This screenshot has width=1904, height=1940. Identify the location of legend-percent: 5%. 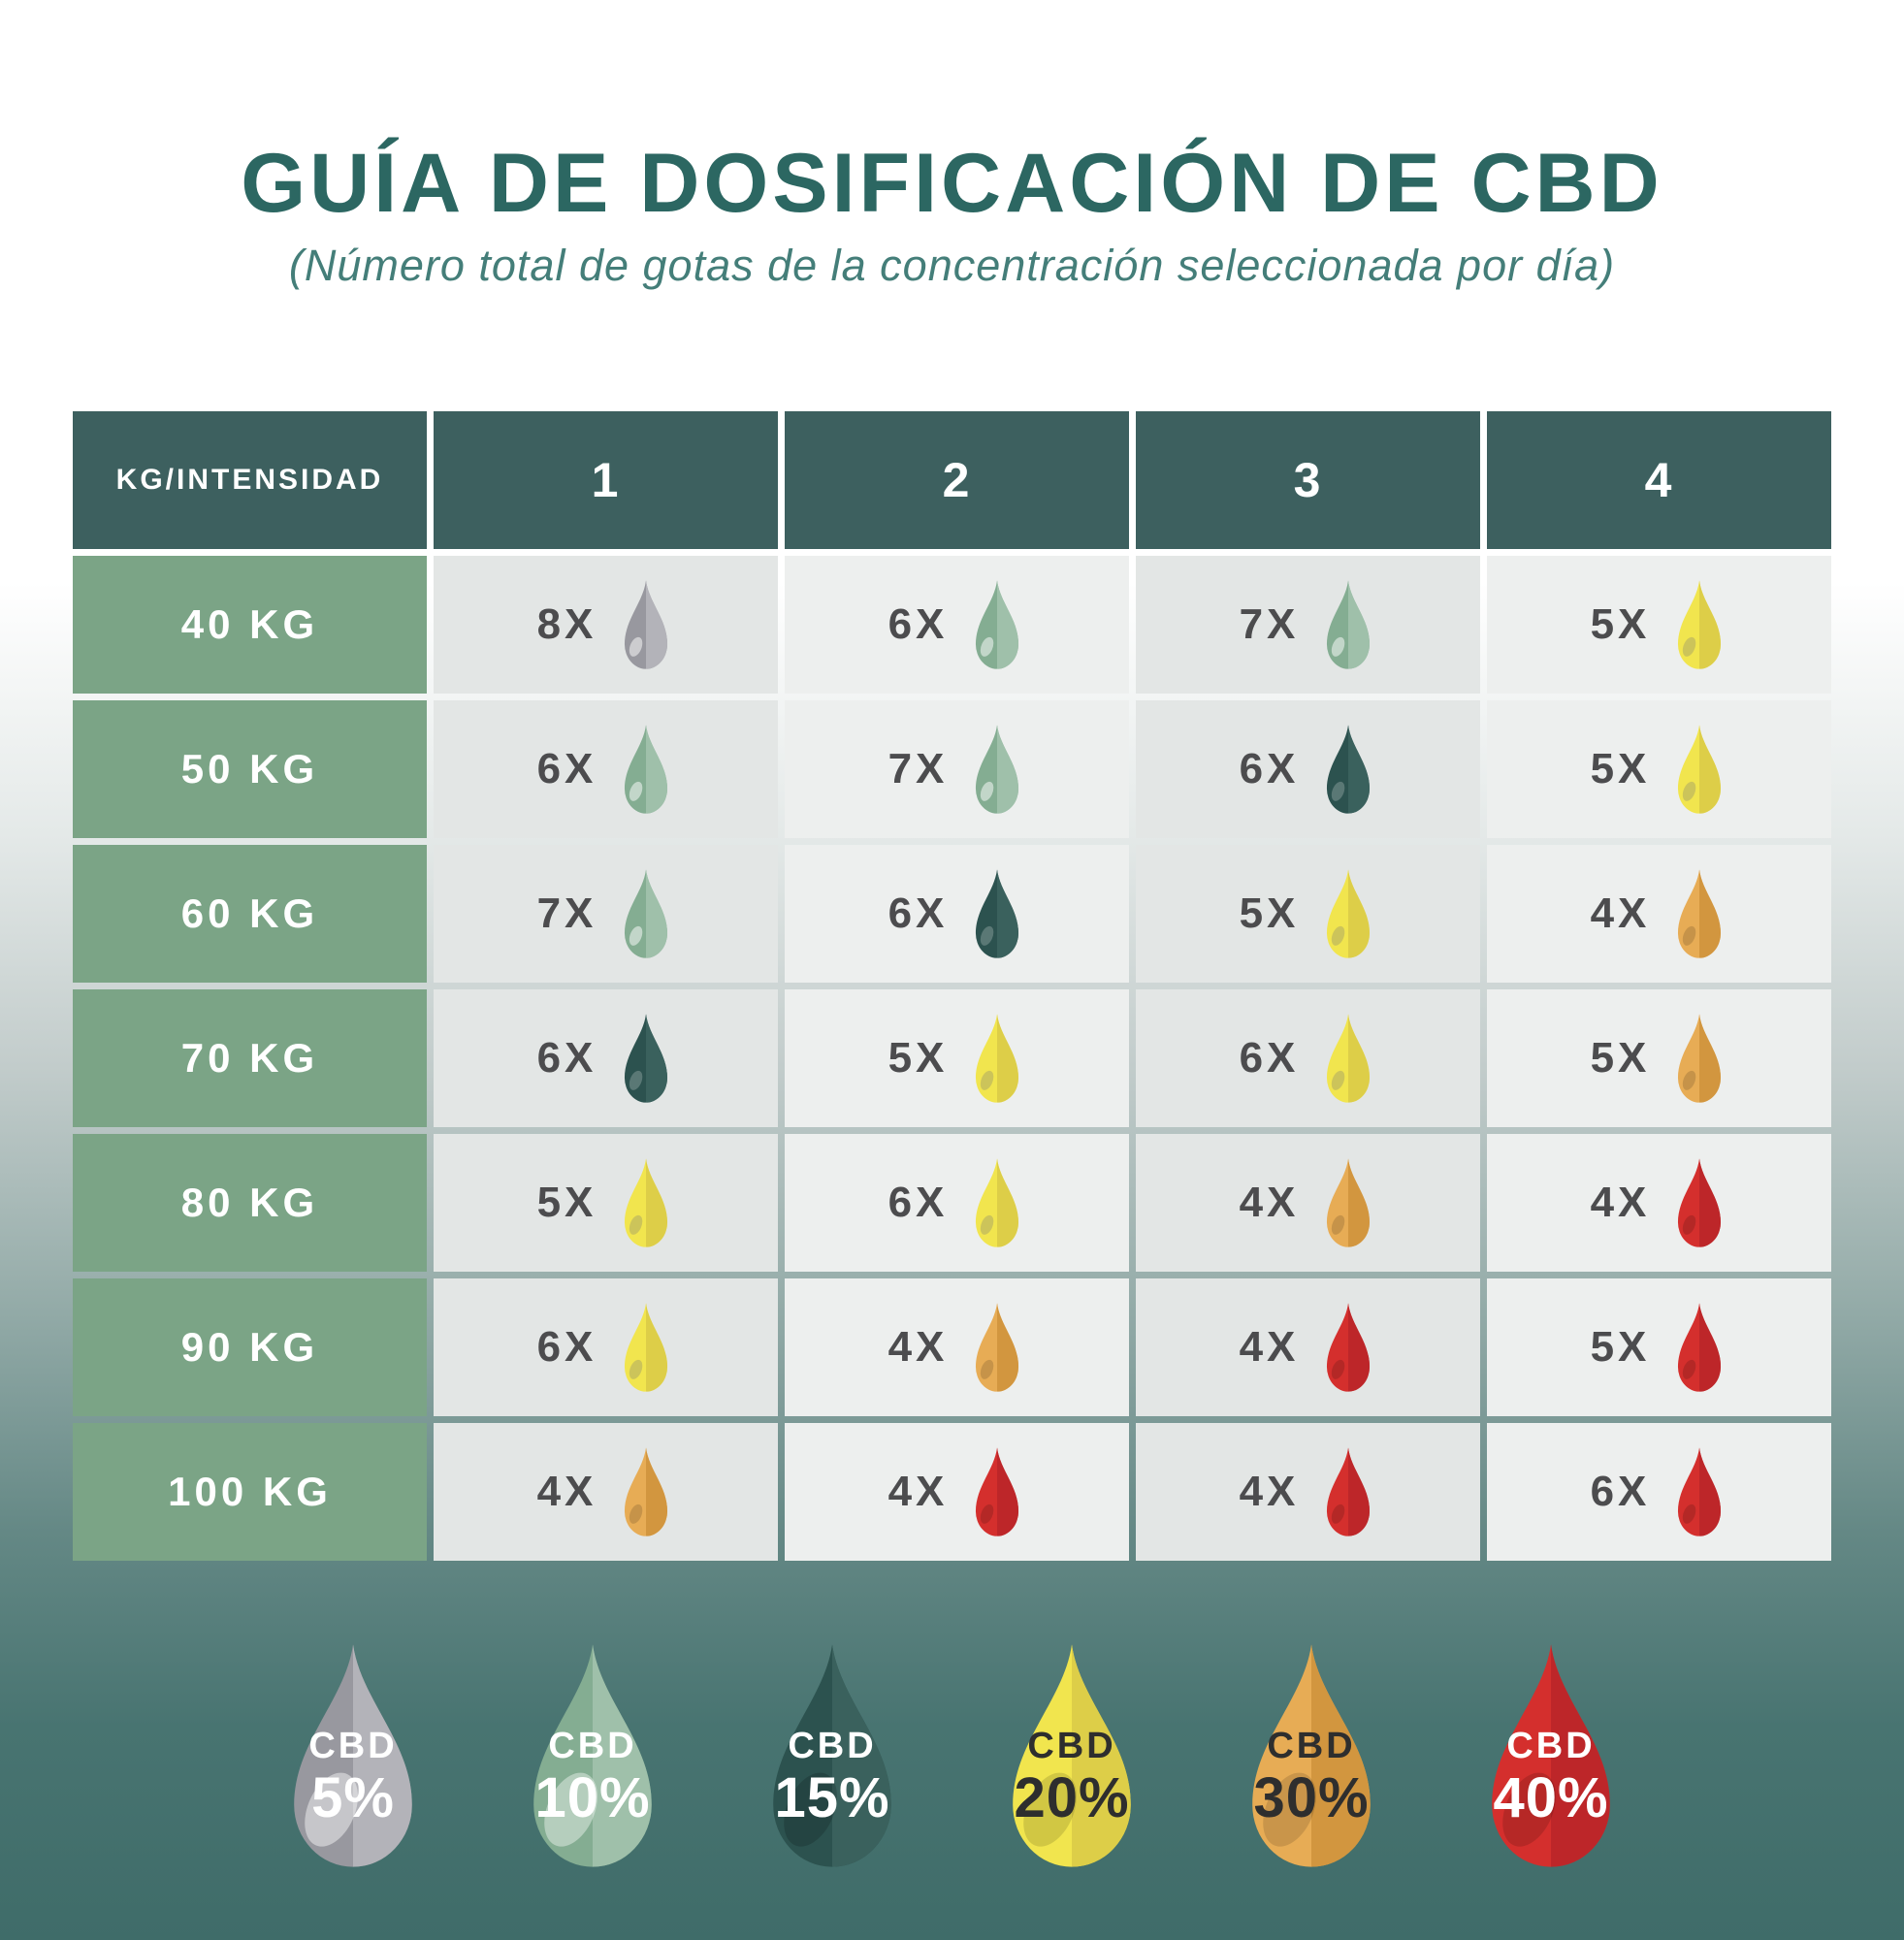
(353, 1797).